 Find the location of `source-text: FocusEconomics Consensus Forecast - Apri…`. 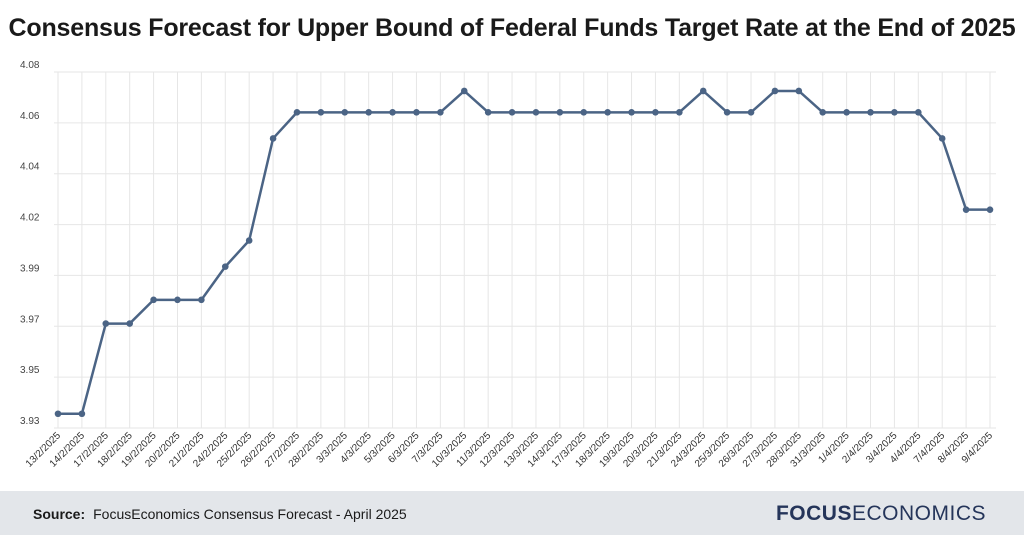

source-text: FocusEconomics Consensus Forecast - Apri… is located at coordinates (250, 514).